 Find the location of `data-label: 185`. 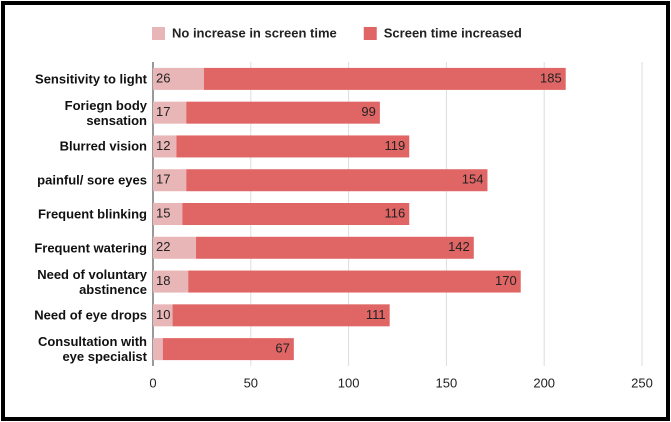

data-label: 185 is located at coordinates (551, 77).